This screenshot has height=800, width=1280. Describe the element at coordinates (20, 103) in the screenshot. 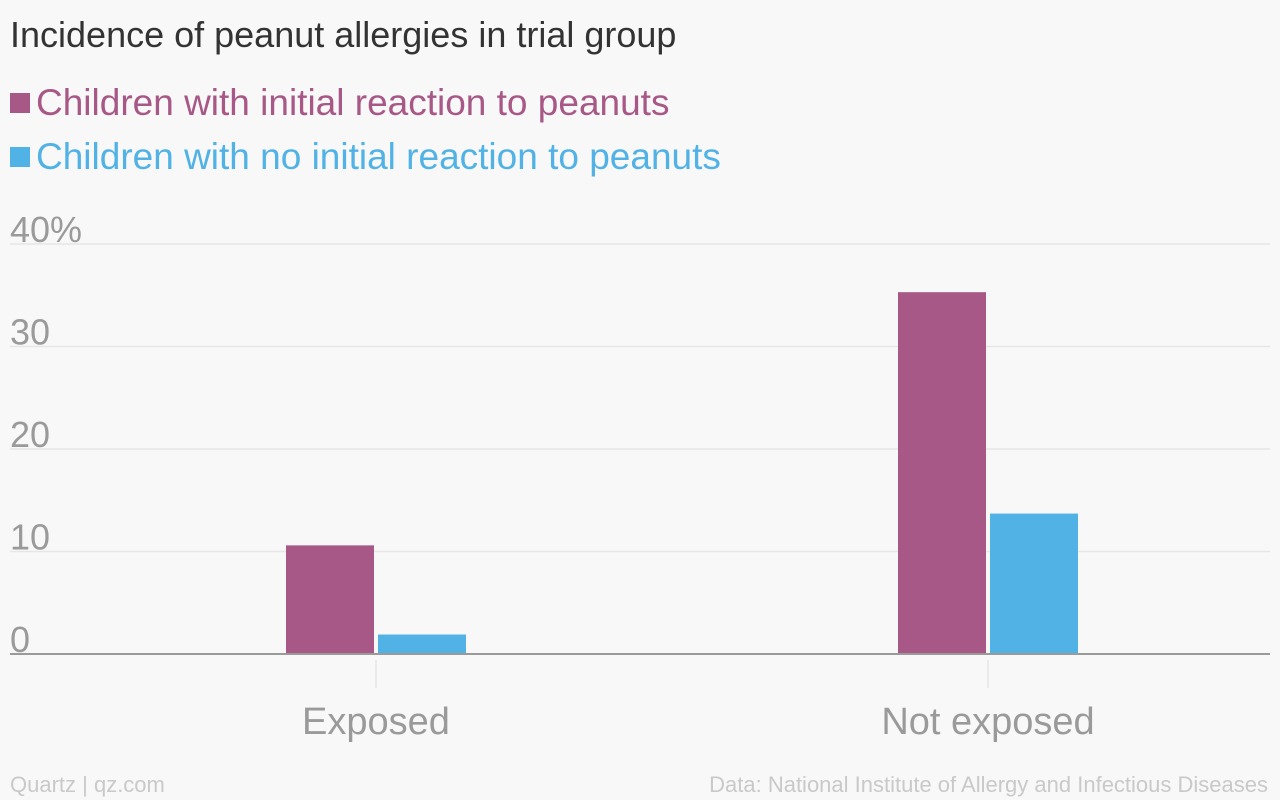

I see `legend-swatch-initial-reaction` at that location.